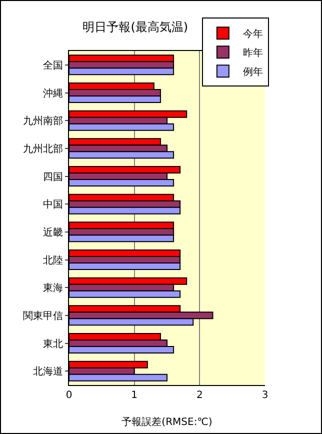 The width and height of the screenshot is (322, 434). Describe the element at coordinates (252, 53) in the screenshot. I see `legend-label: 昨年` at that location.